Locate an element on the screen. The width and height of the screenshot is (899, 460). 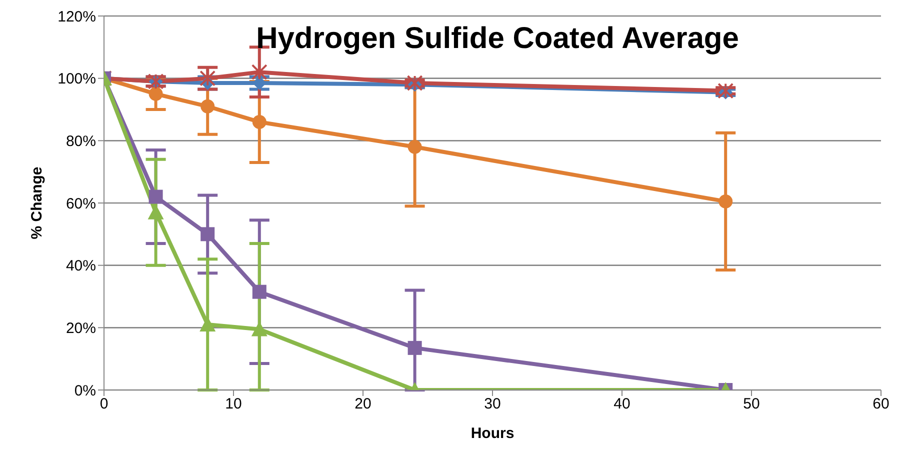
x-tick-label: 40 is located at coordinates (622, 404).